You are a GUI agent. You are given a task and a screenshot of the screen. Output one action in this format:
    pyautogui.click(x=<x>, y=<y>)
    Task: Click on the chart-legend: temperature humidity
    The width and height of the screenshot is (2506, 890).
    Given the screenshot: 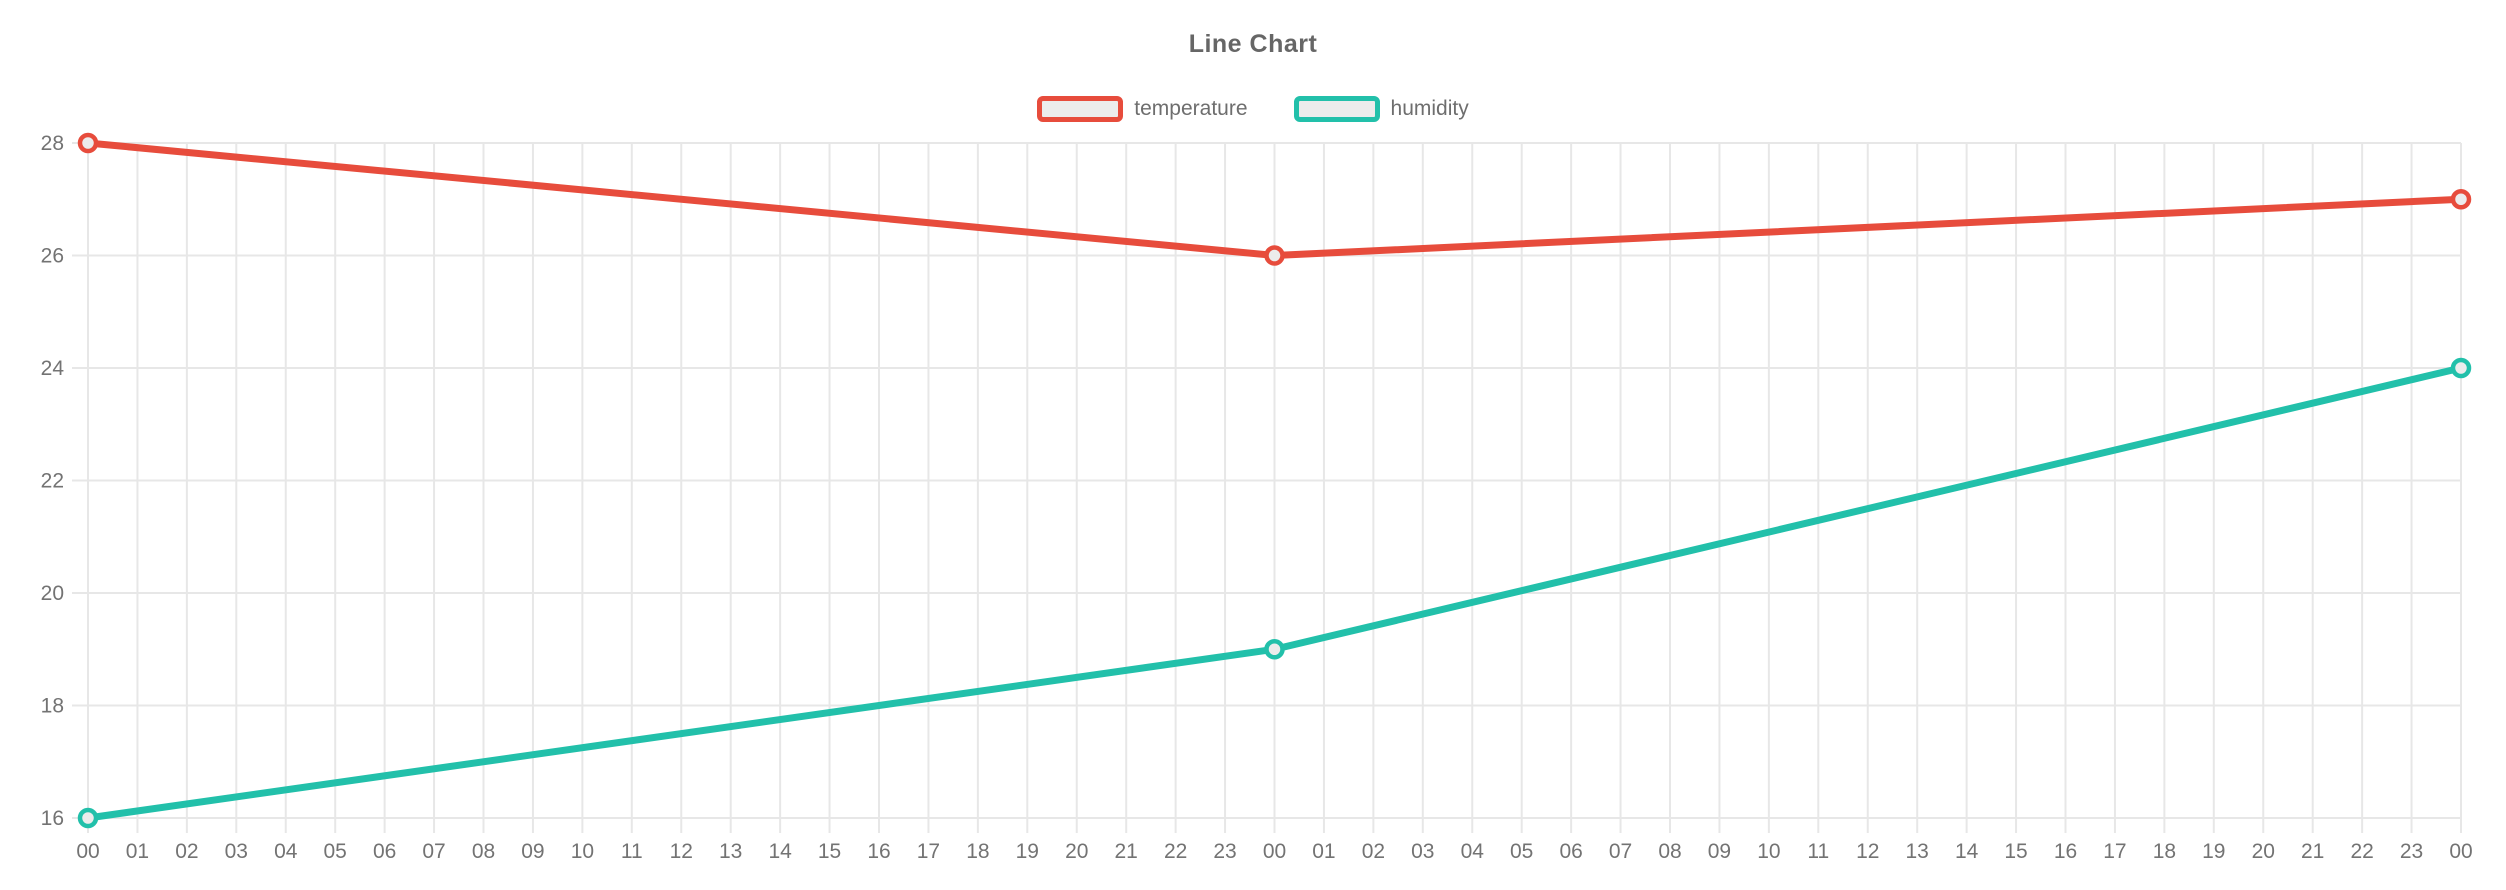 What is the action you would take?
    pyautogui.click(x=1253, y=109)
    